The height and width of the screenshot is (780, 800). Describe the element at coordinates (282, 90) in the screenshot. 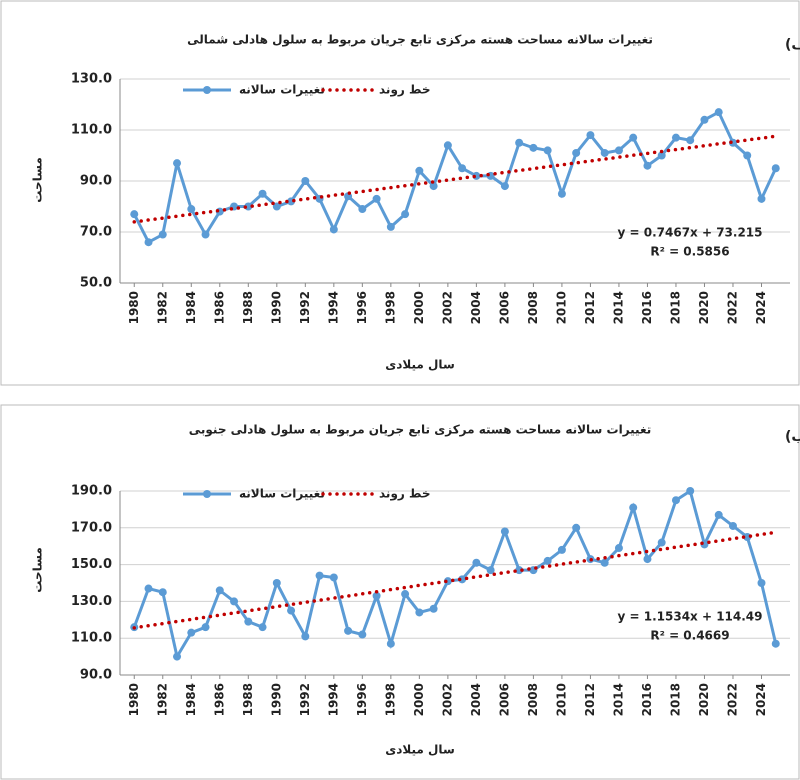

I see `legend-label: تغییرات سالانه` at that location.